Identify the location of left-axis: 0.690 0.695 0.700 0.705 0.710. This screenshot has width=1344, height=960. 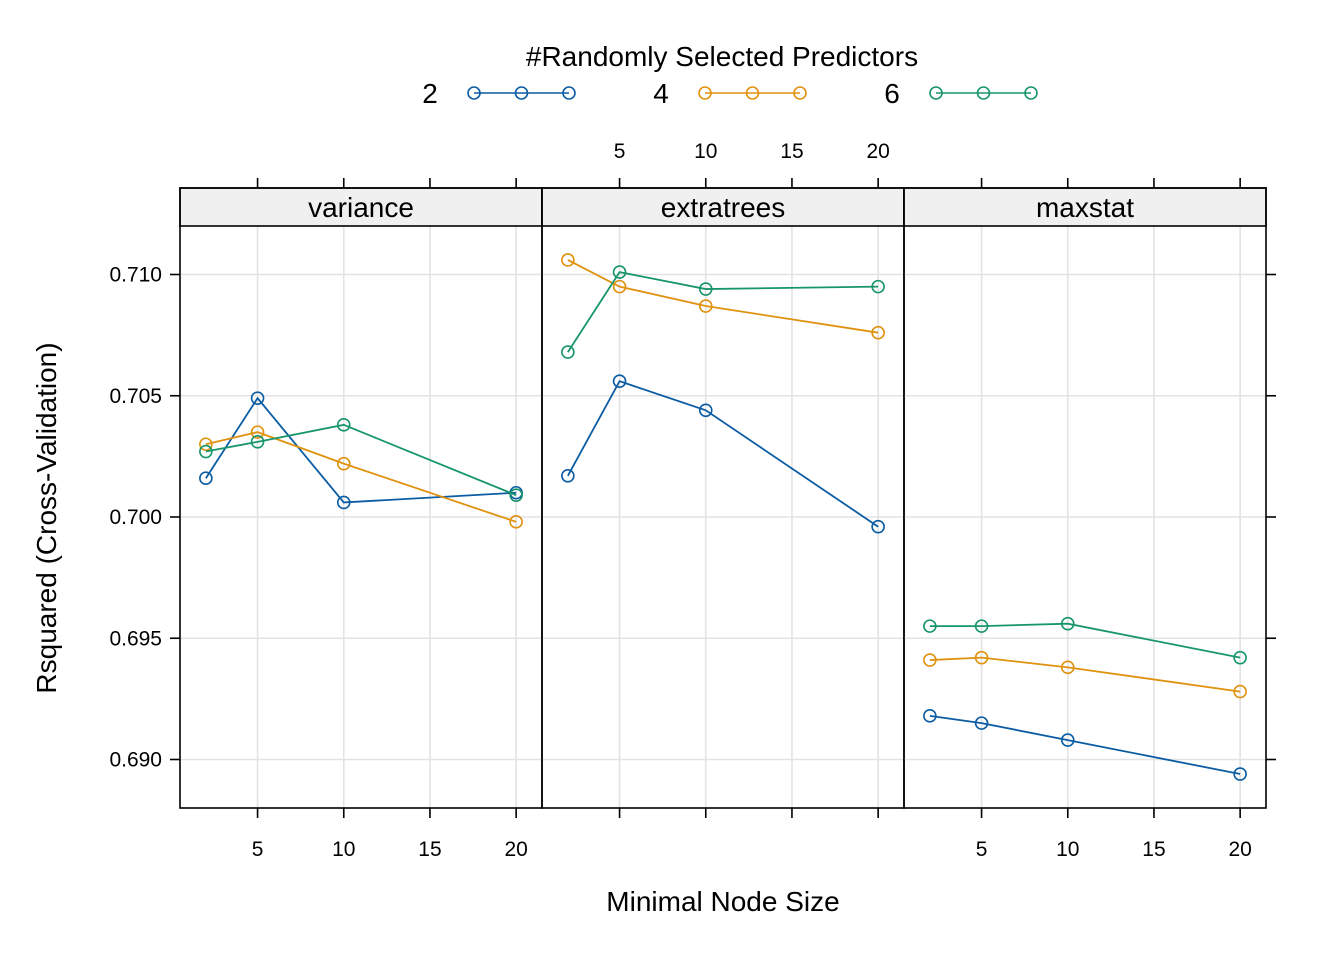
(144, 518).